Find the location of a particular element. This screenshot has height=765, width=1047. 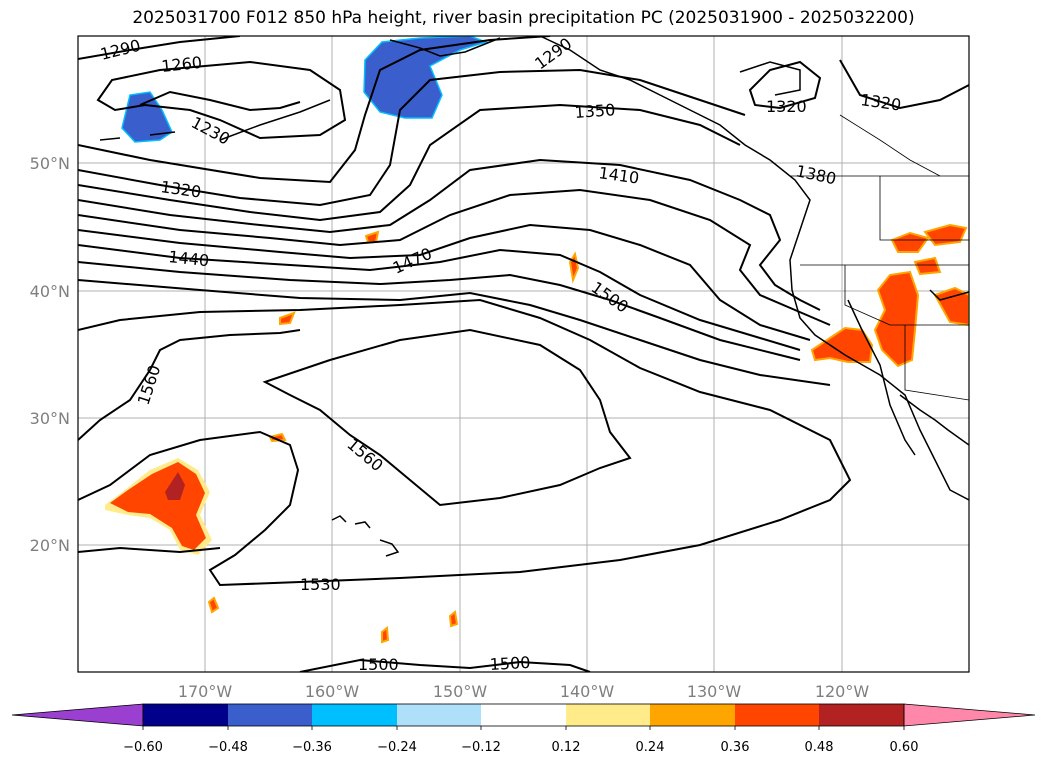

lat-label: 30°N is located at coordinates (50, 418).